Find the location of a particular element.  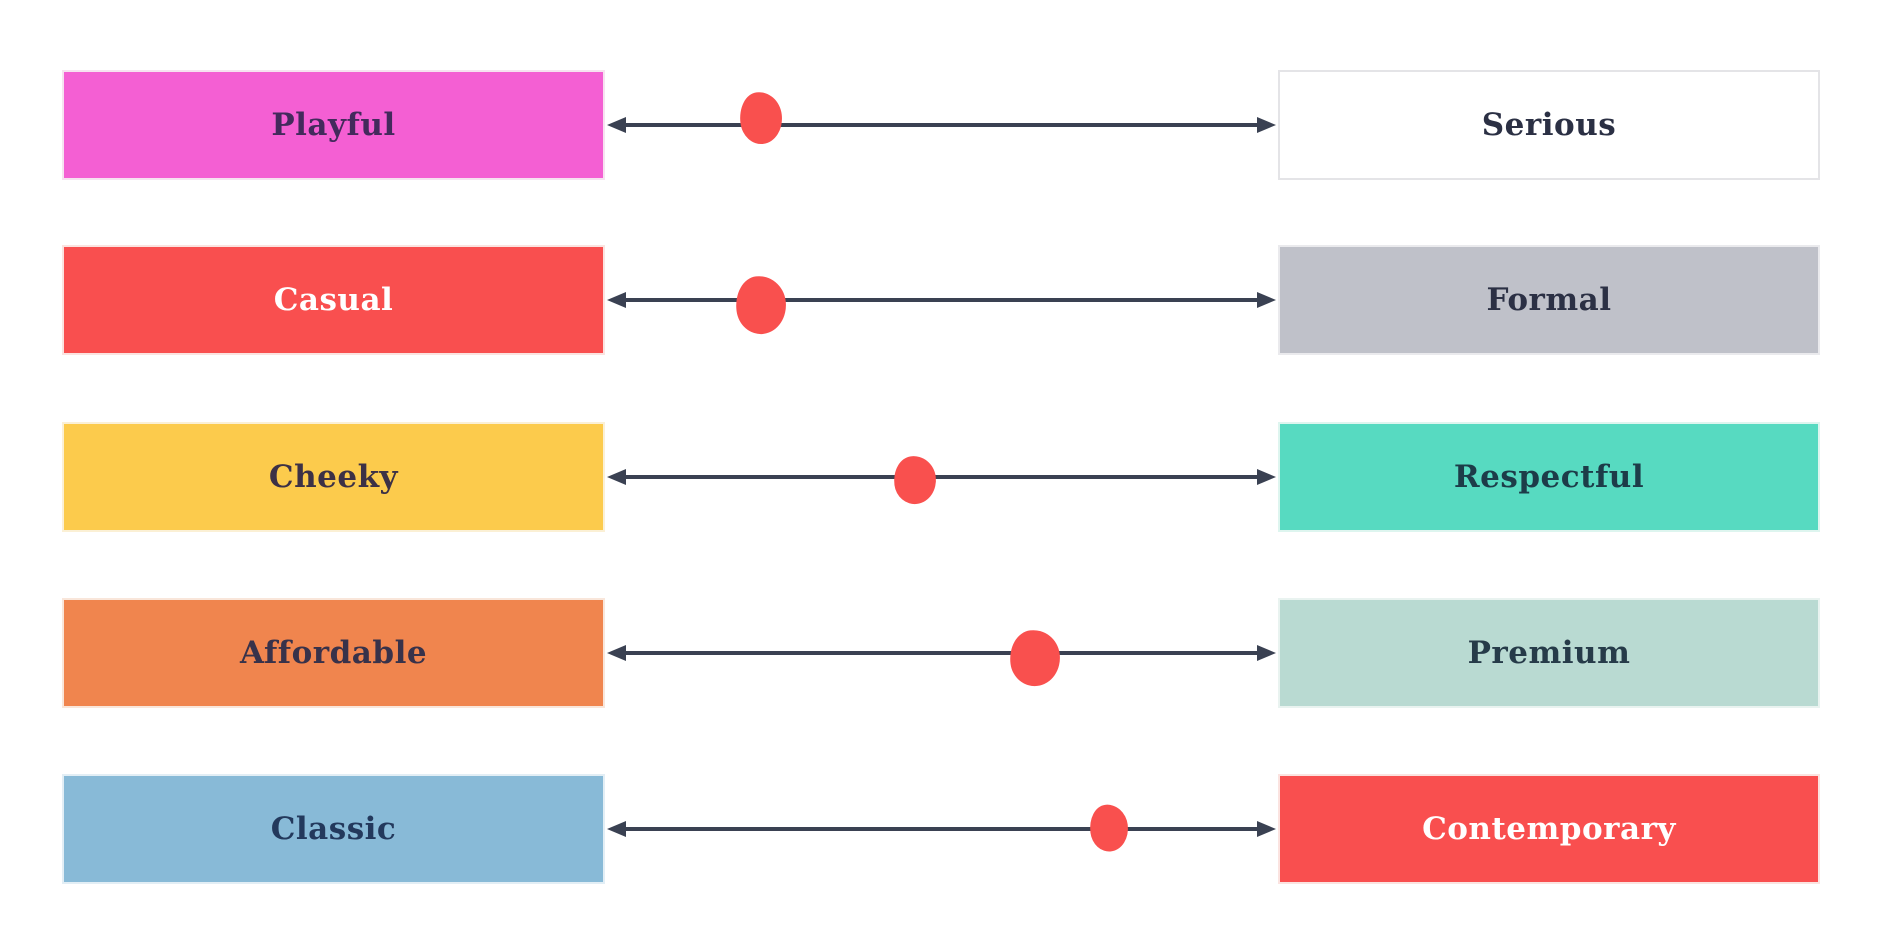

spectrum-row: Cheeky Respectful is located at coordinates (942, 477).